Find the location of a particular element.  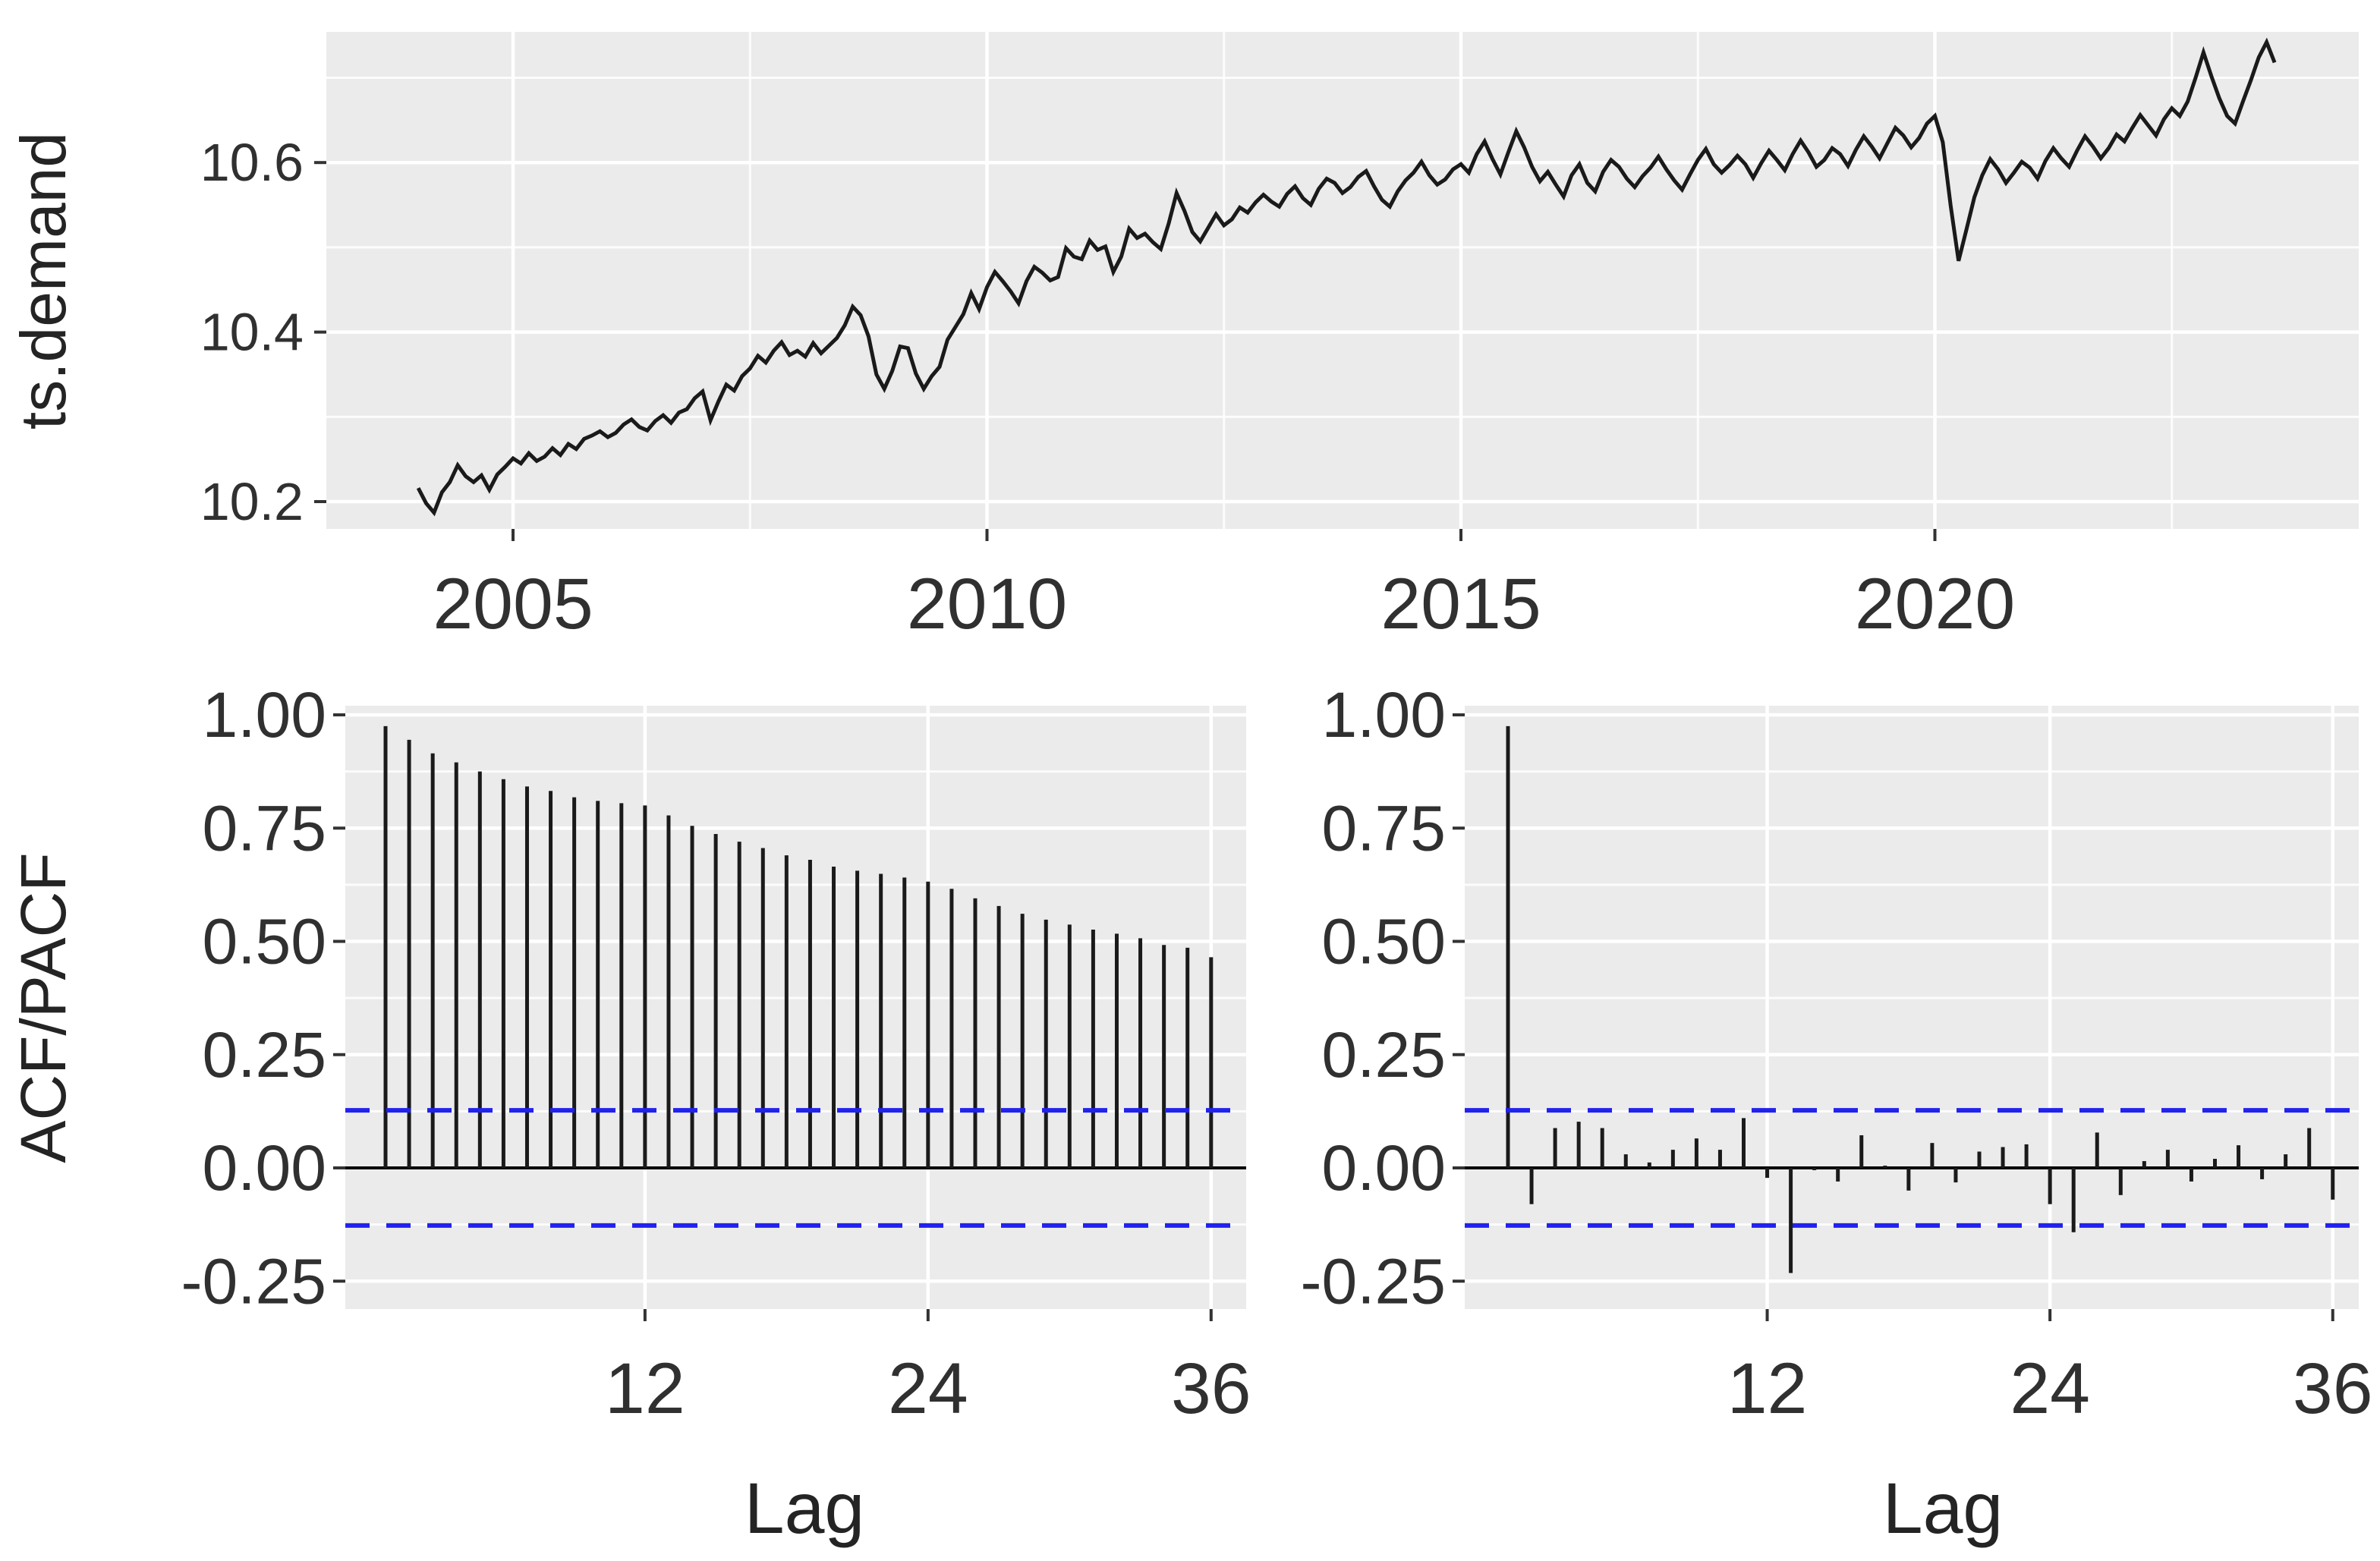

y-tick-label-pacf: -0.25 is located at coordinates (1373, 1281).